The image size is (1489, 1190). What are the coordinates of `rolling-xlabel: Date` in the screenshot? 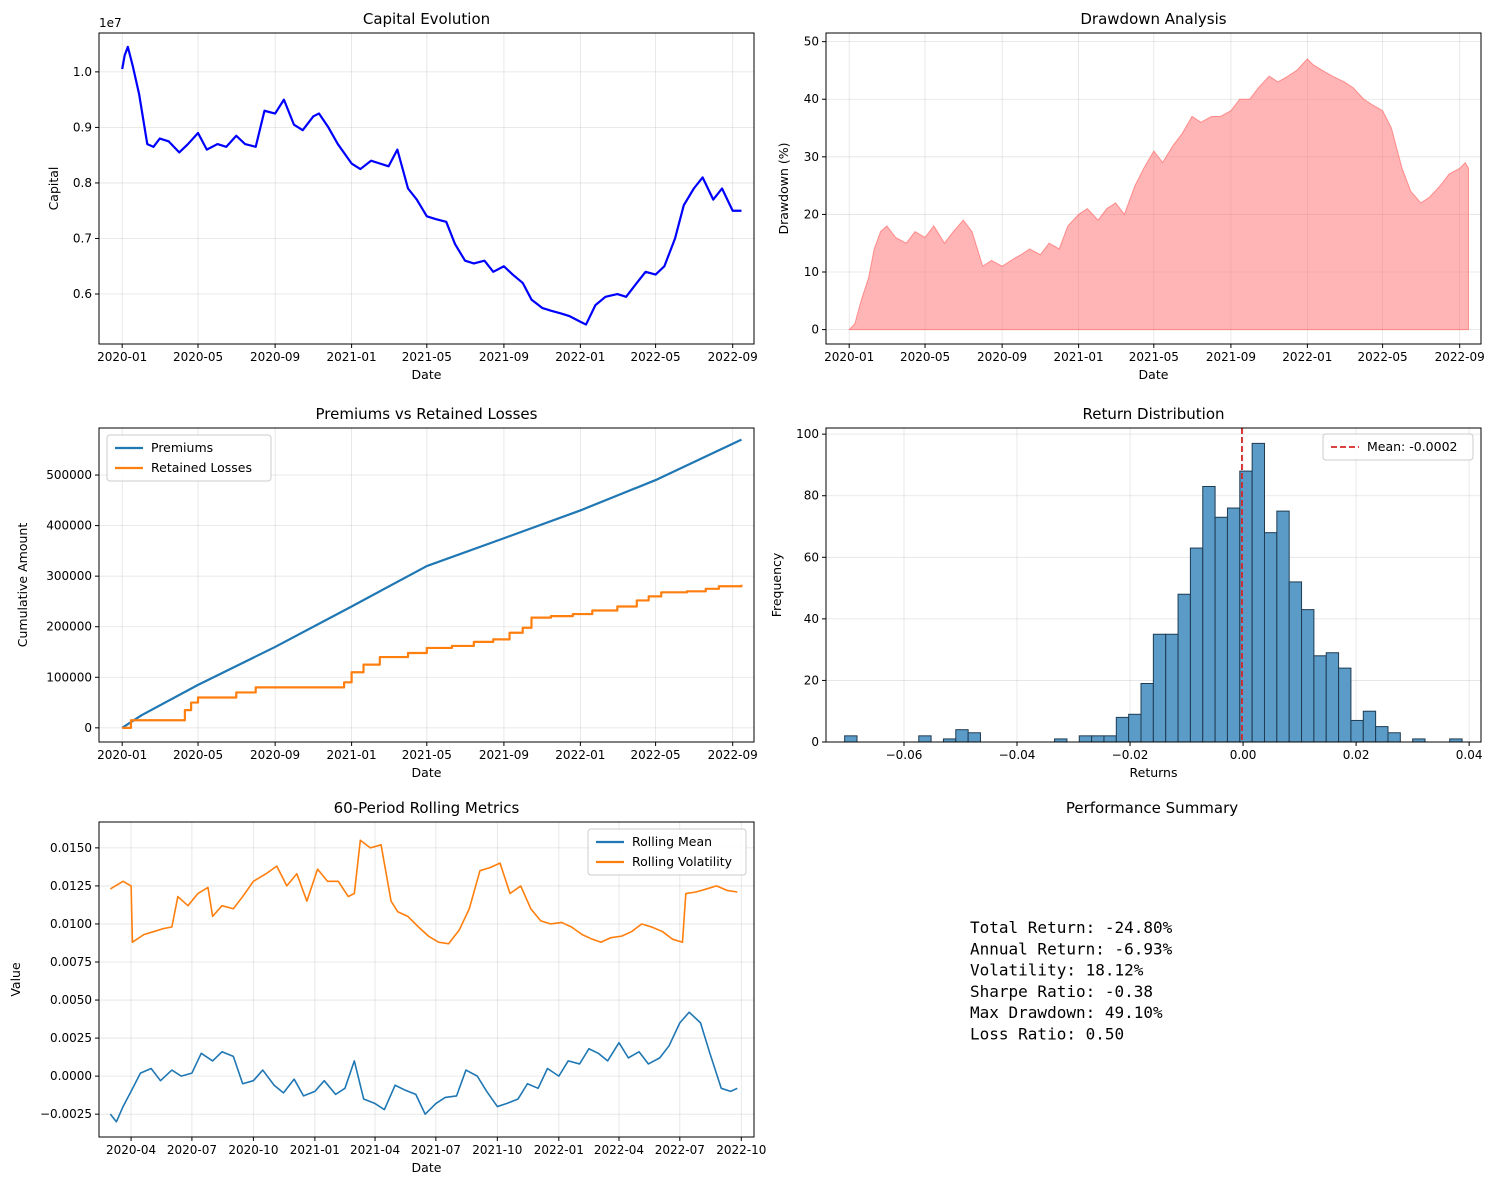 It's located at (427, 1167).